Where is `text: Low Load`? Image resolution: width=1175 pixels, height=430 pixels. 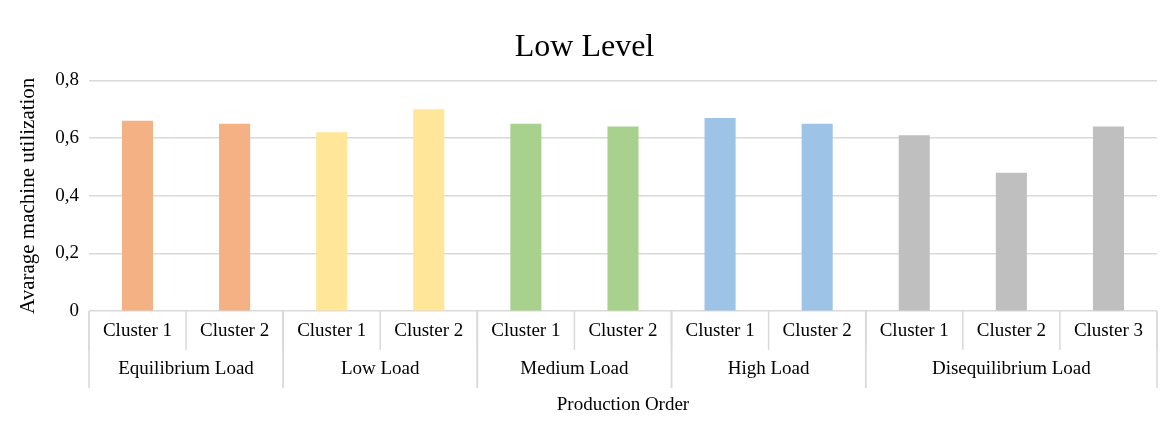
text: Low Load is located at coordinates (380, 367).